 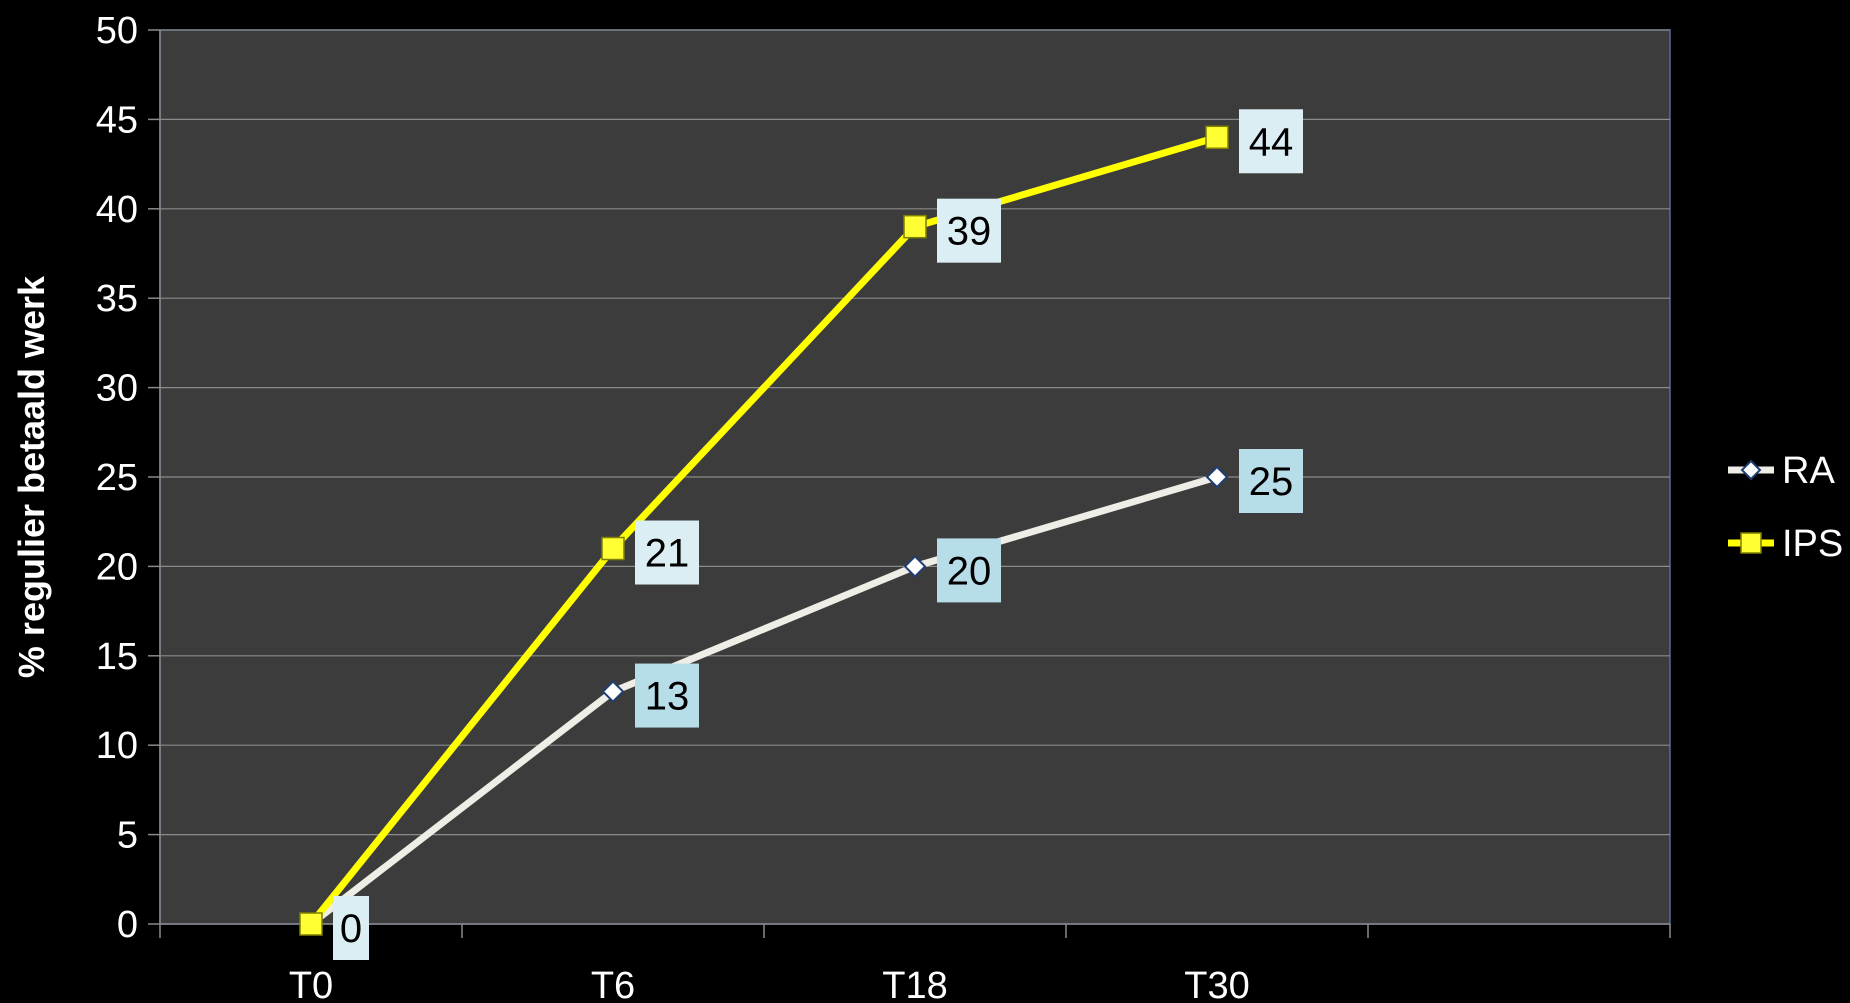 I want to click on data-label: 0, so click(x=351, y=928).